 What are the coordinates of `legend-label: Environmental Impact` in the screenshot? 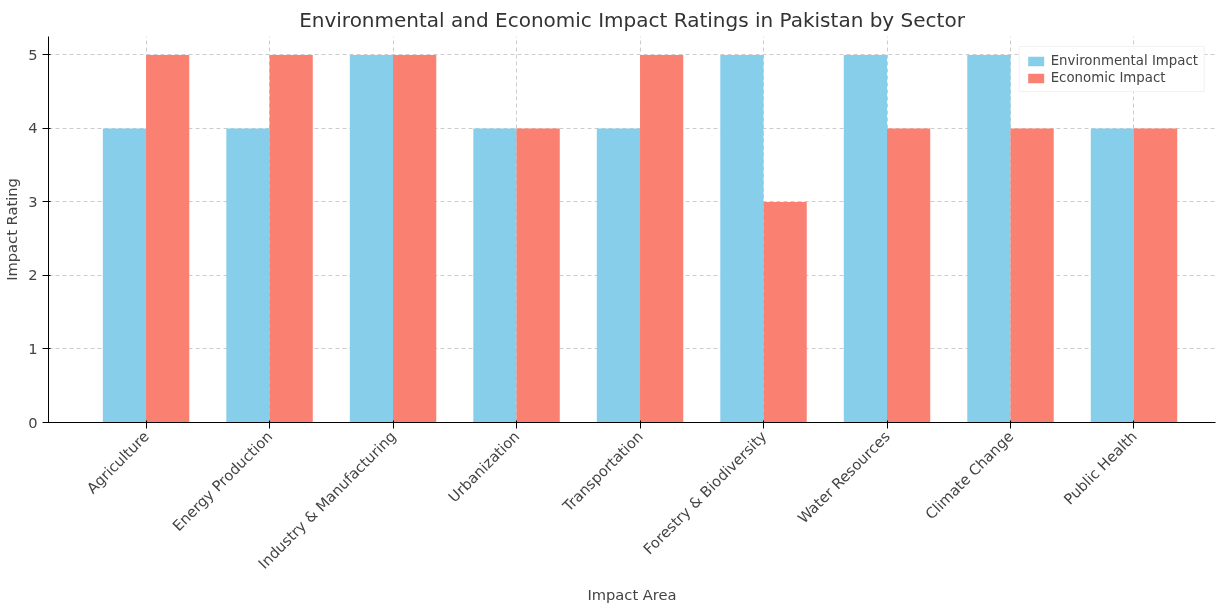 It's located at (1124, 60).